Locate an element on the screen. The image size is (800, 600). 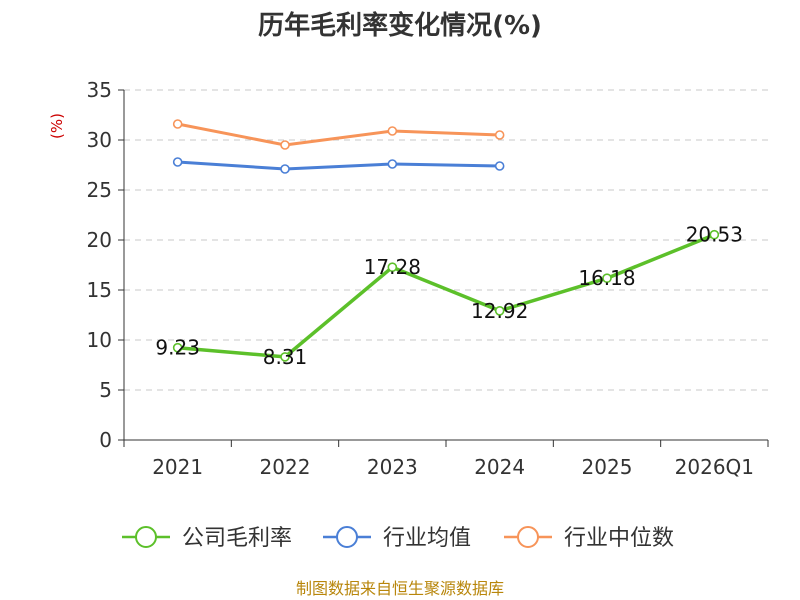
legend-item-1: 行业均值 is located at coordinates (397, 538).